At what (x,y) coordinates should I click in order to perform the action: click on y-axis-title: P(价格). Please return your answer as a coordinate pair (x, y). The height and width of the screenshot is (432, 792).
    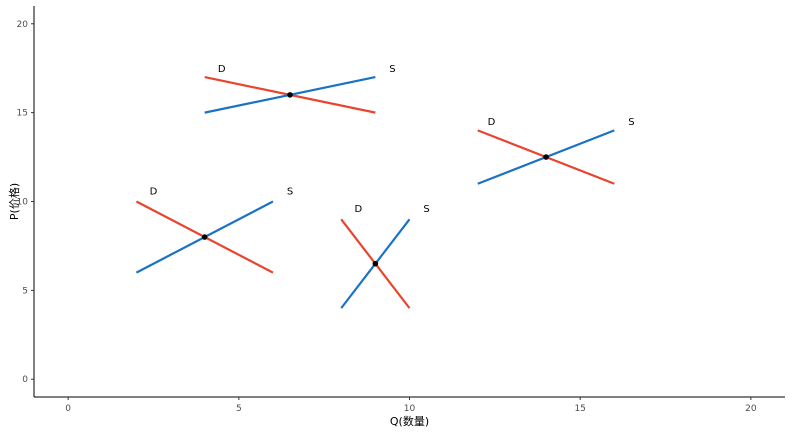
    Looking at the image, I should click on (14, 201).